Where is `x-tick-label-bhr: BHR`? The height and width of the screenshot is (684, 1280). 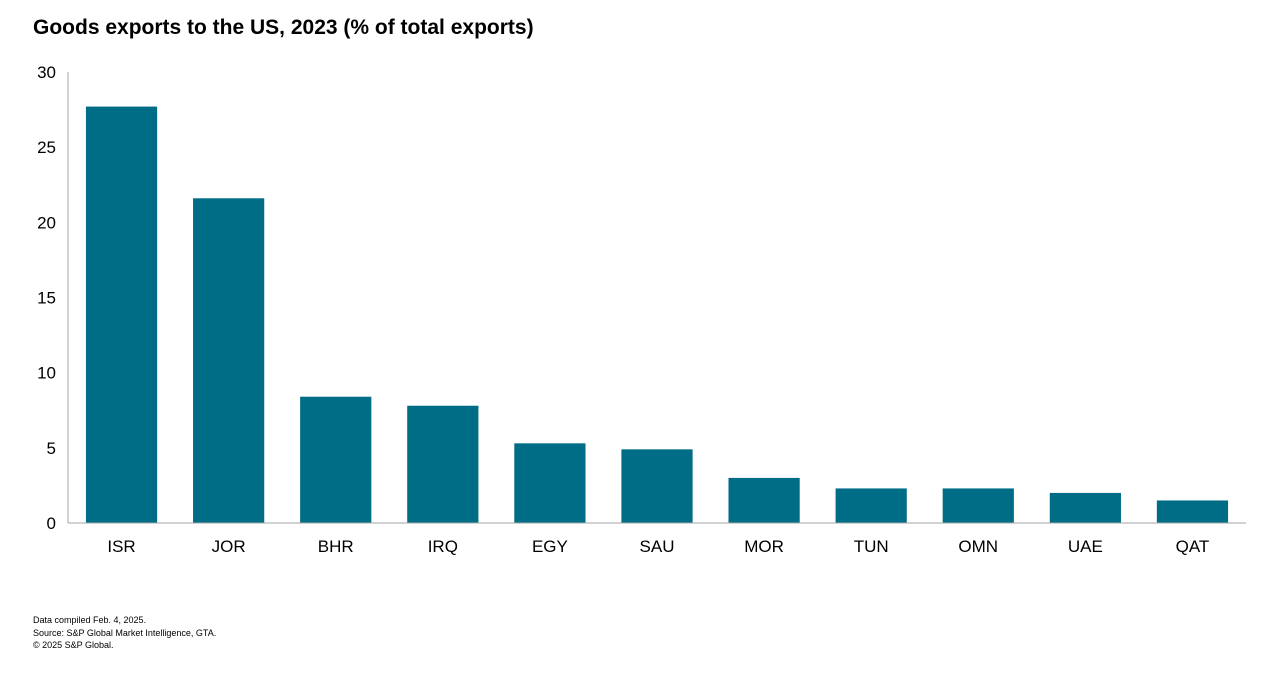
x-tick-label-bhr: BHR is located at coordinates (336, 546).